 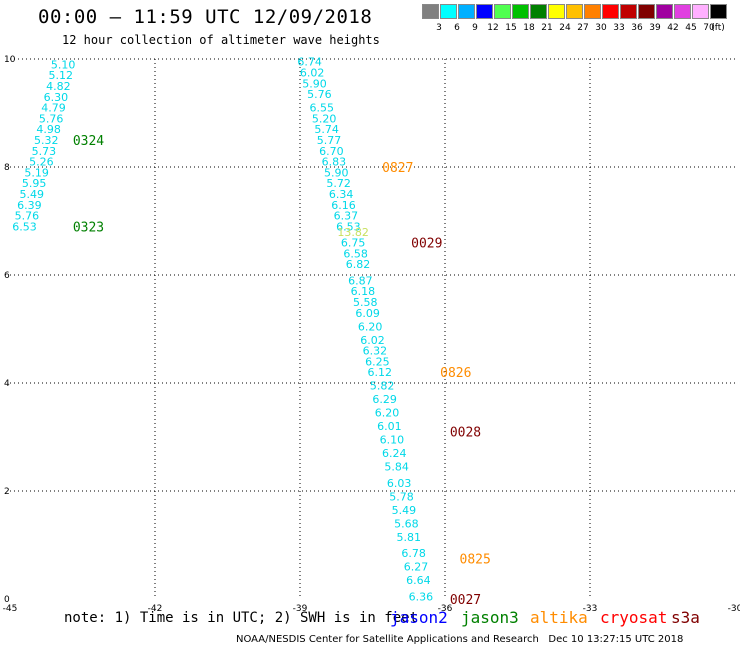 I want to click on wave-height-value: 5.68, so click(x=406, y=523).